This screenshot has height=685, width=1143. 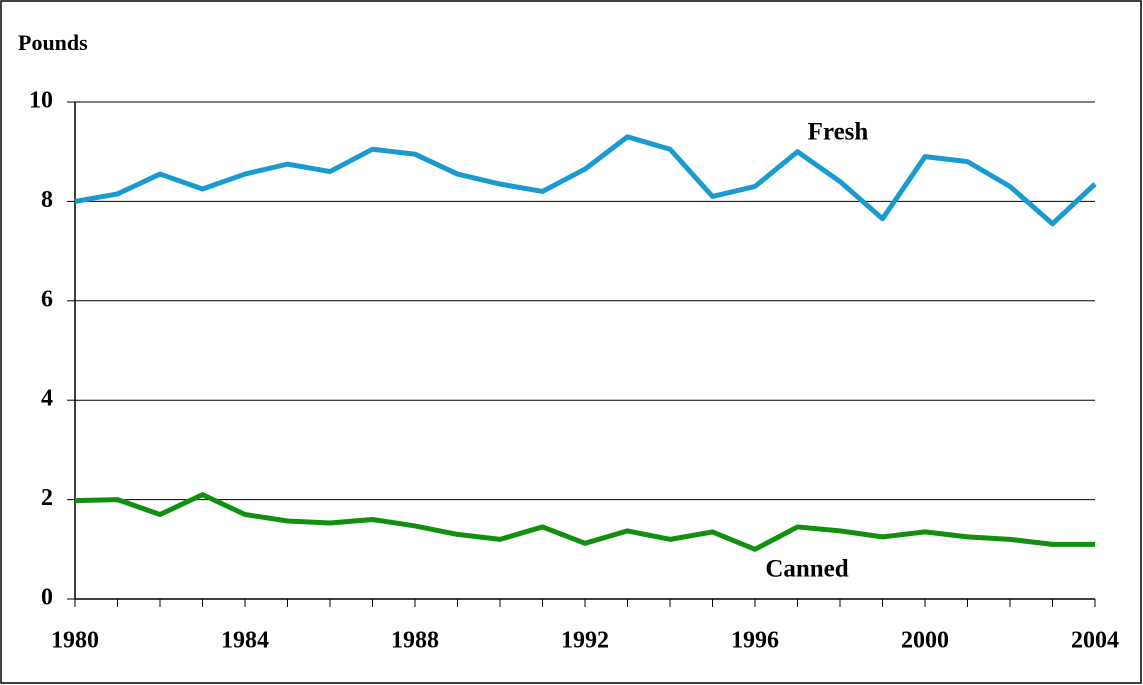 What do you see at coordinates (47, 299) in the screenshot?
I see `y-tick-label: 6` at bounding box center [47, 299].